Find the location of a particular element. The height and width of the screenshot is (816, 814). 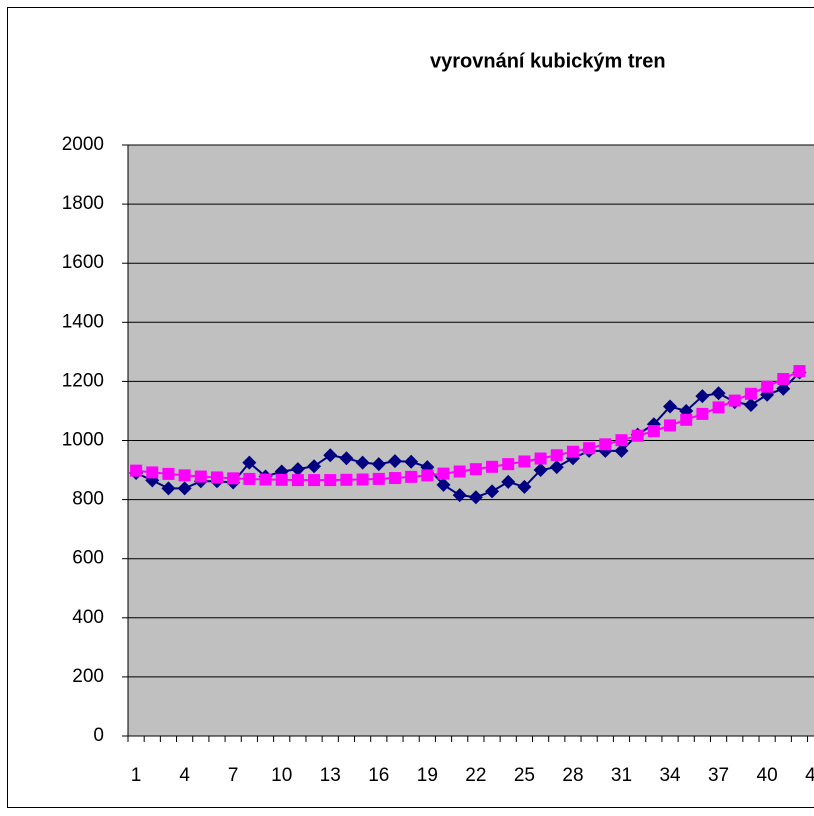

y-tick-label: 400 is located at coordinates (88, 617).